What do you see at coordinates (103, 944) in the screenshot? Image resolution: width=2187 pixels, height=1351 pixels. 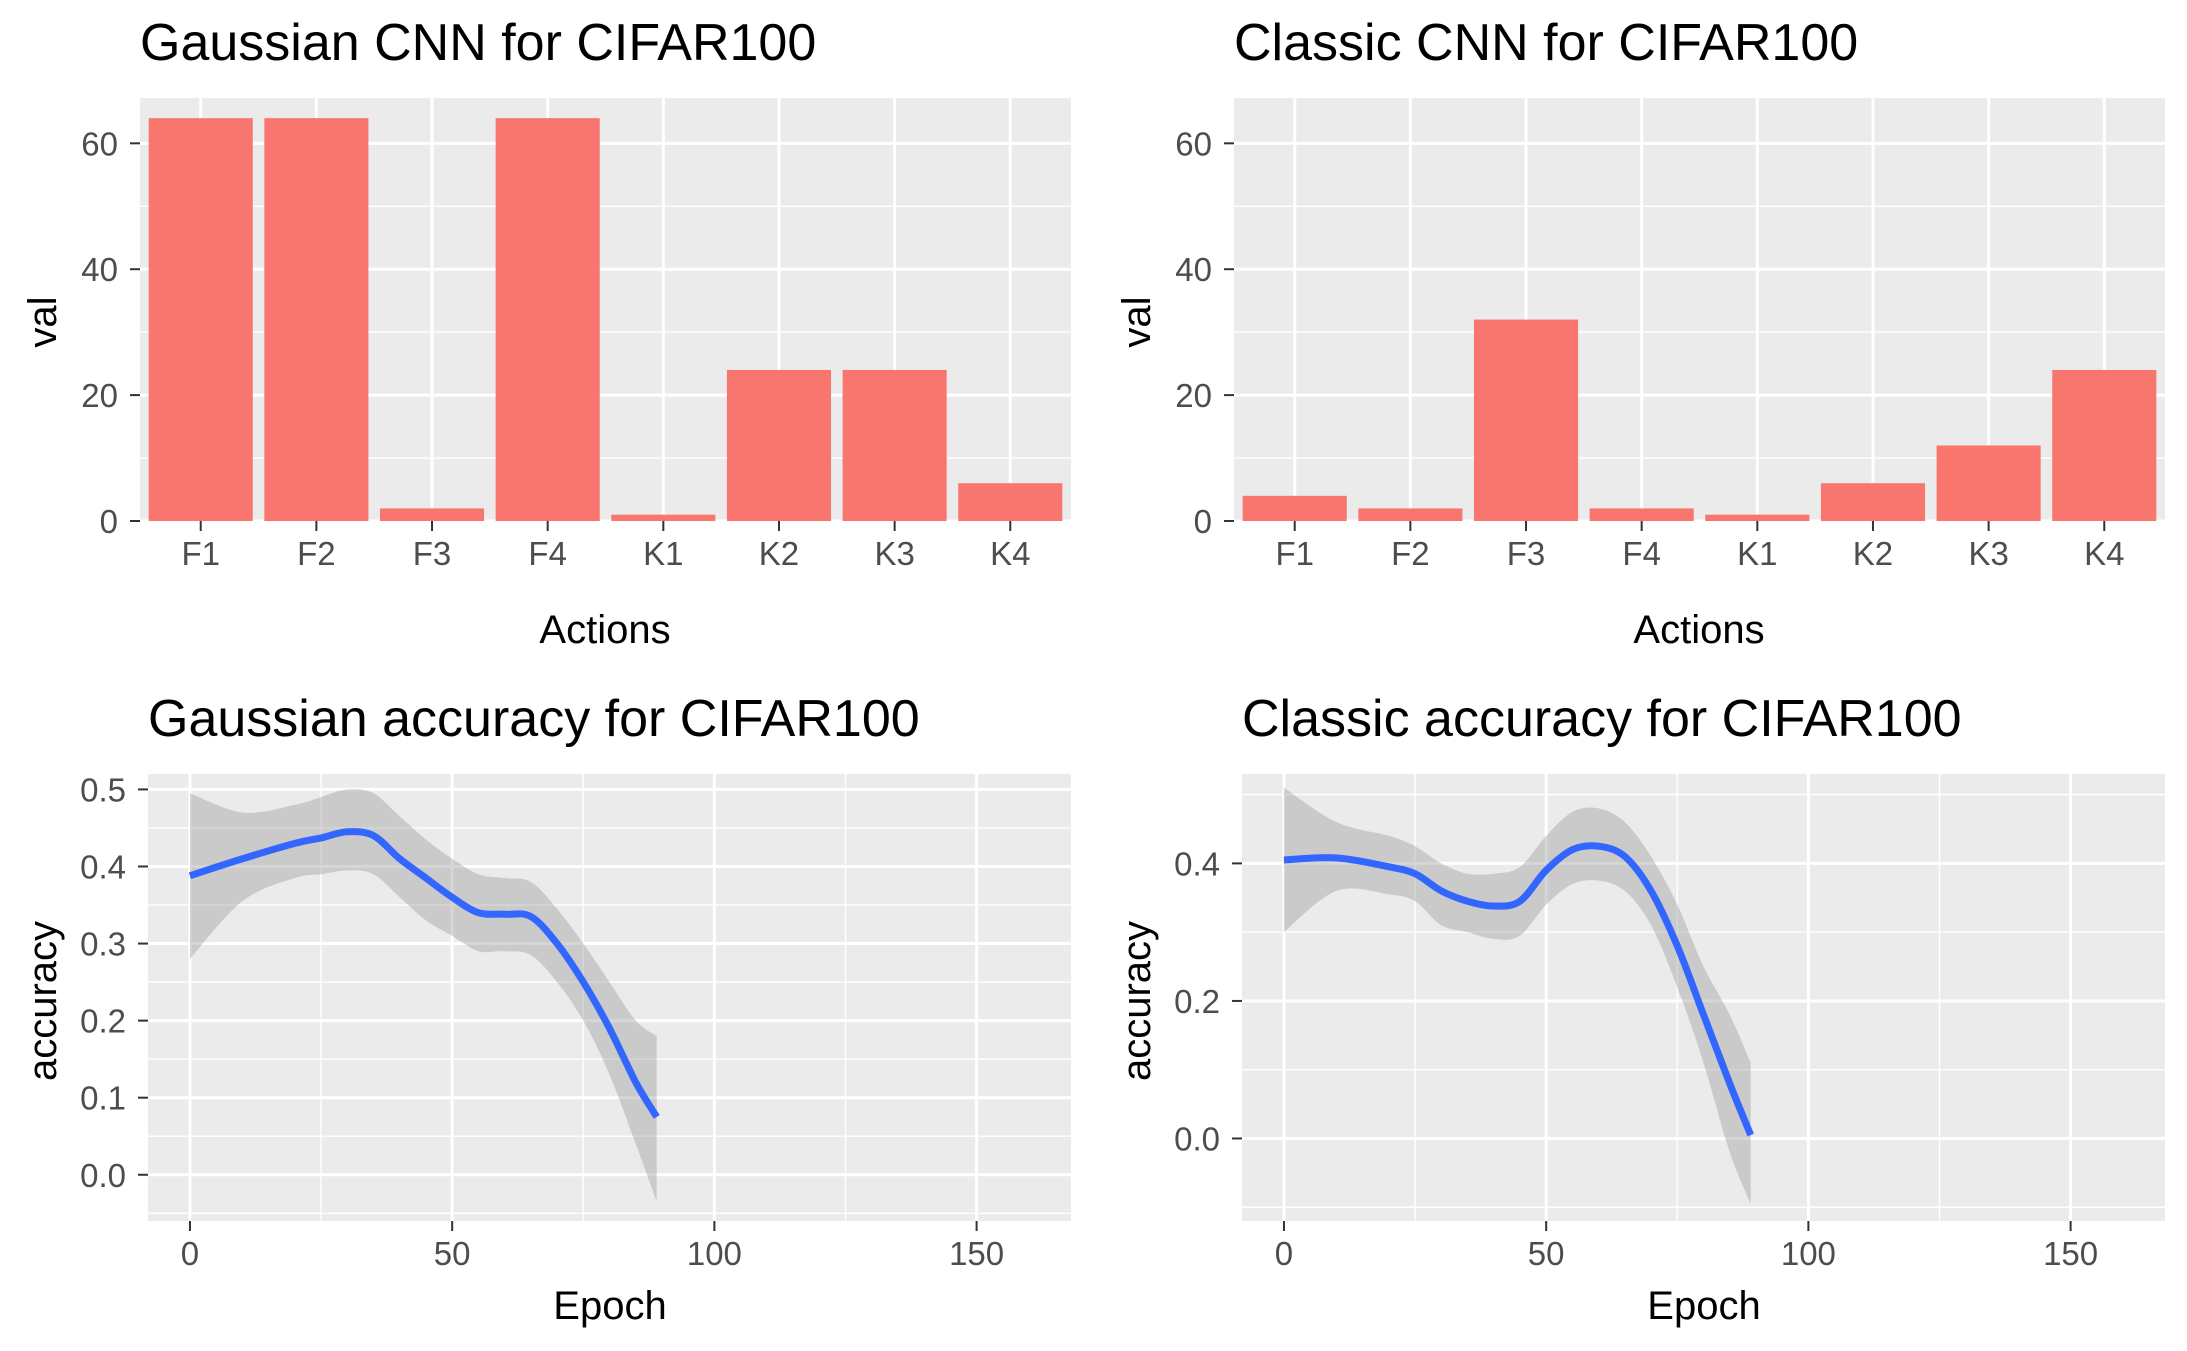 I see `y-tick-label: 0.3` at bounding box center [103, 944].